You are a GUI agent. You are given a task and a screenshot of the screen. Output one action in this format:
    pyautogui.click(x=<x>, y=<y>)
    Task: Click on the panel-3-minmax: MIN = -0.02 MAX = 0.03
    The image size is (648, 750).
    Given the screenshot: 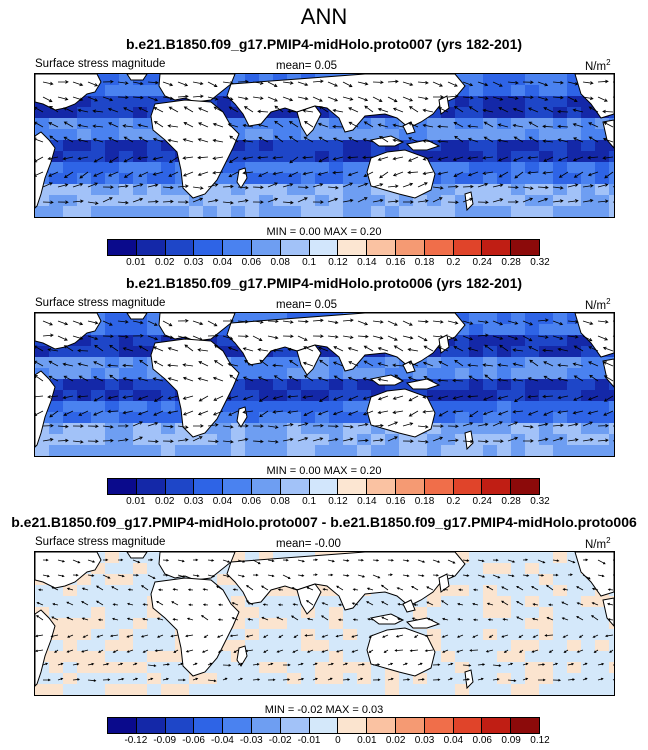 What is the action you would take?
    pyautogui.click(x=324, y=710)
    